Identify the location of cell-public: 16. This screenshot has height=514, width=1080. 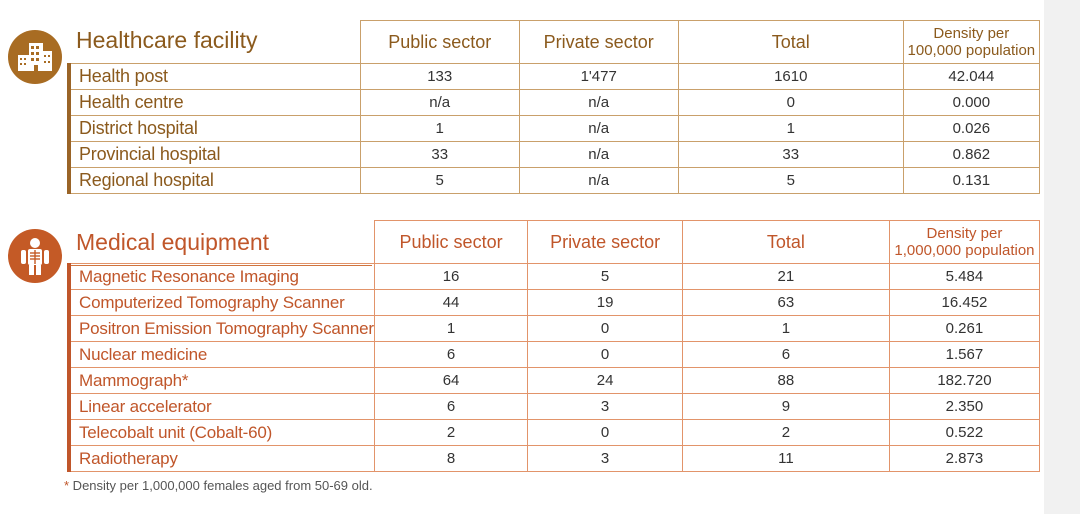
(451, 276).